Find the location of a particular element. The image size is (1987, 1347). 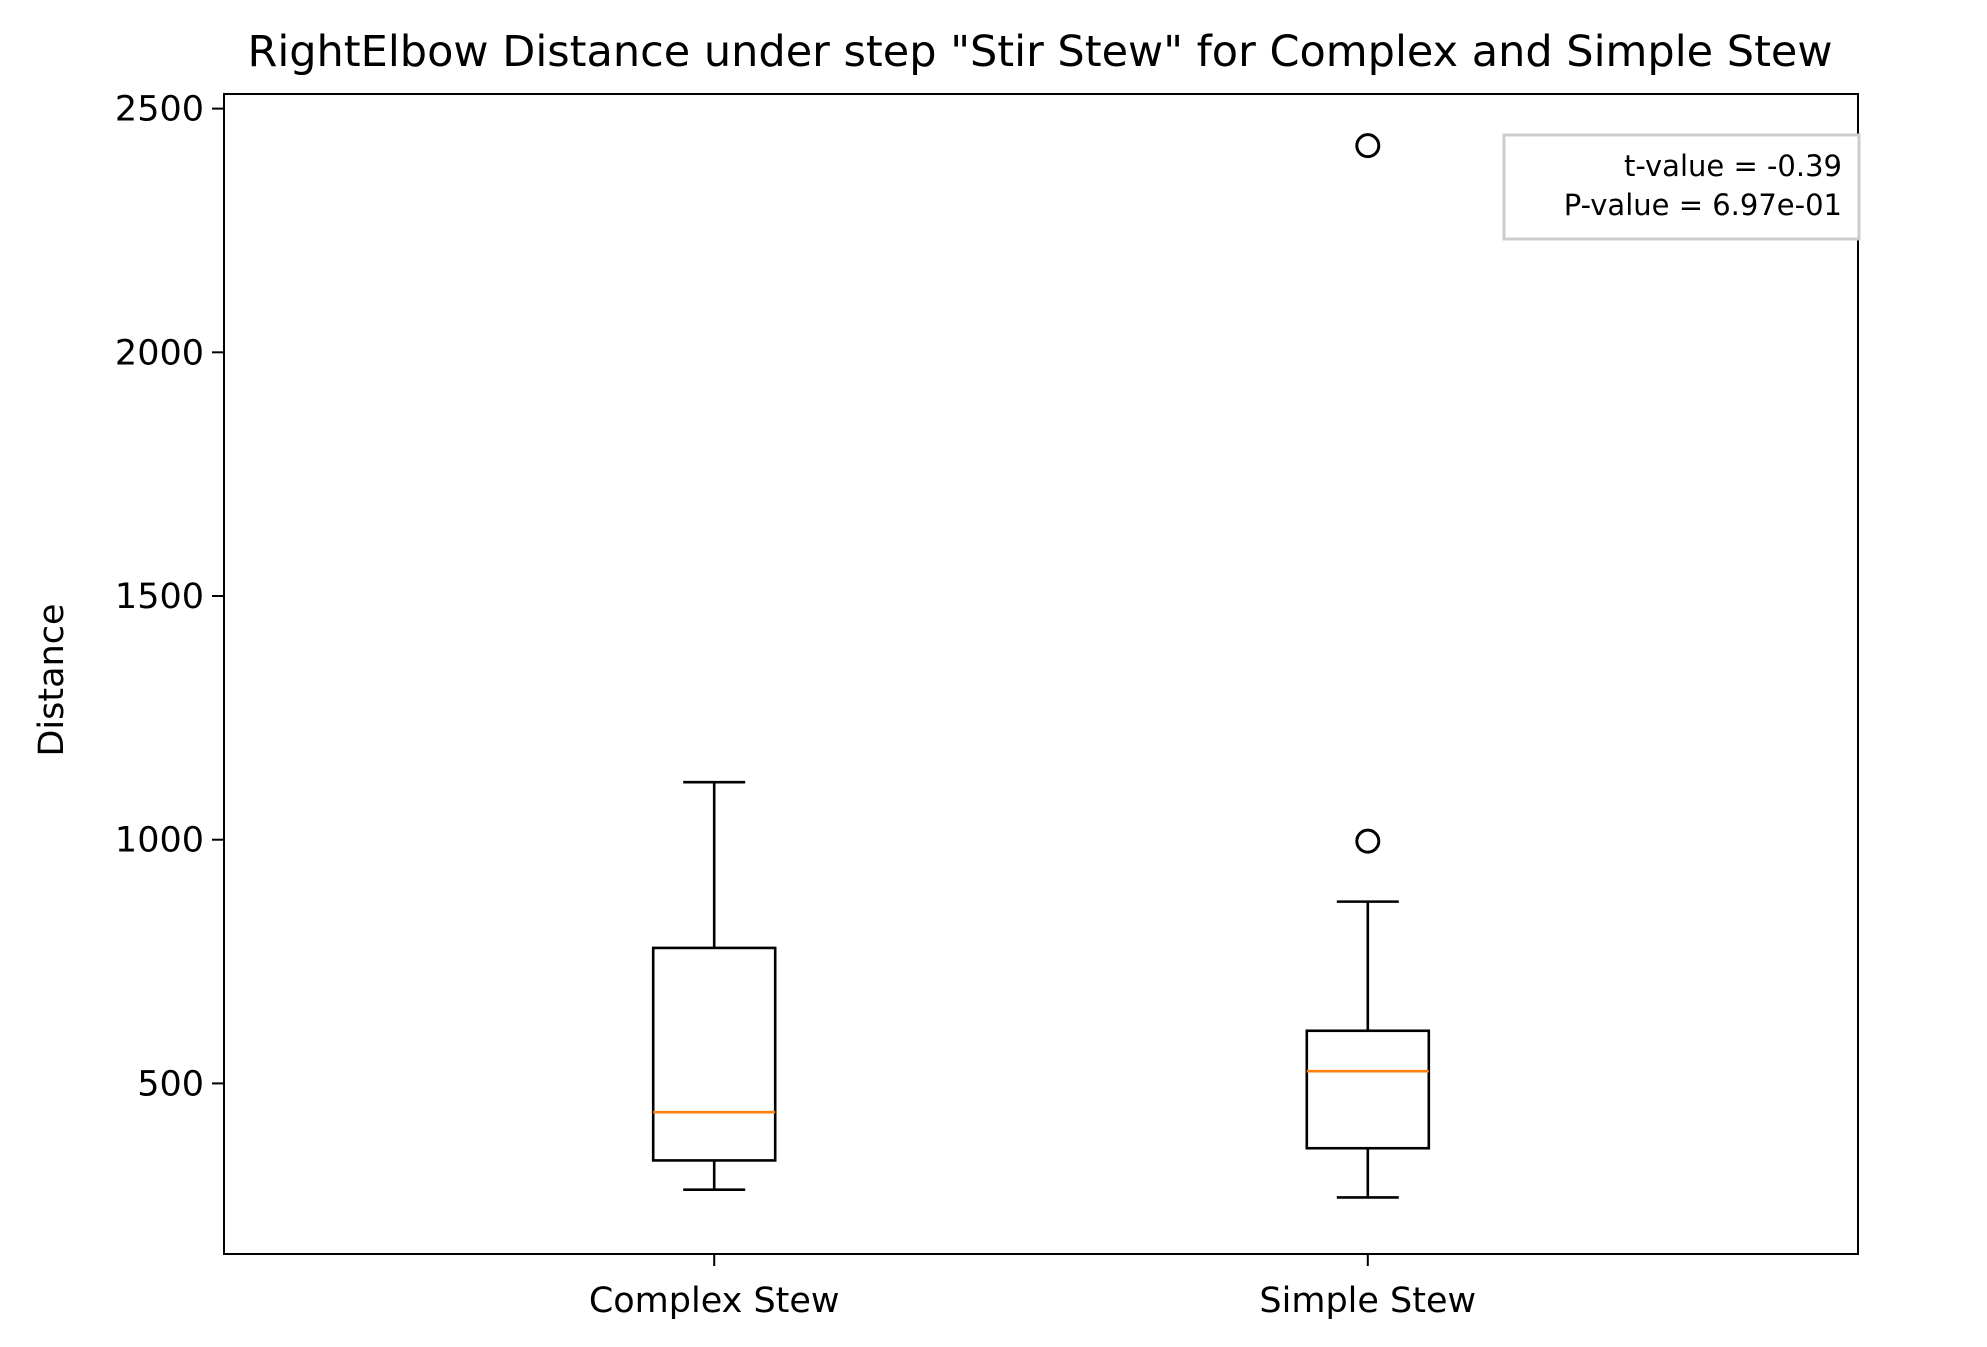

y-tick-label: 1000 is located at coordinates (159, 841).